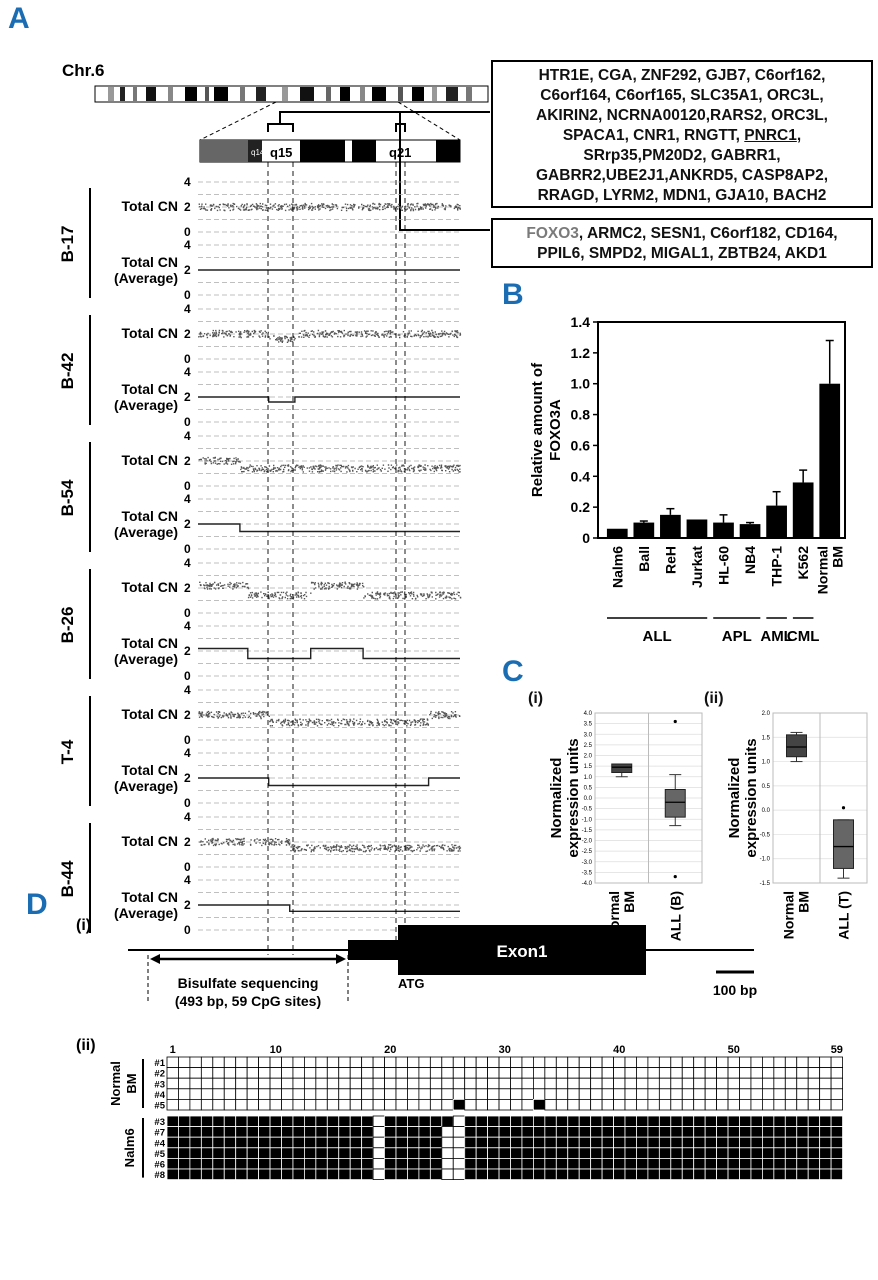 The width and height of the screenshot is (878, 1280). What do you see at coordinates (330, 590) in the screenshot?
I see `cn-scatter-points` at bounding box center [330, 590].